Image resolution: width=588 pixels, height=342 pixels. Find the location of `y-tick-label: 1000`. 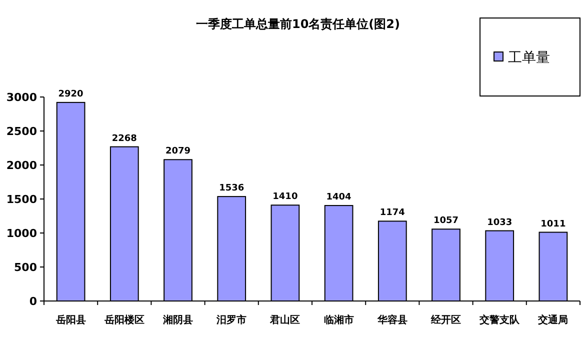

y-tick-label: 1000 is located at coordinates (22, 233).